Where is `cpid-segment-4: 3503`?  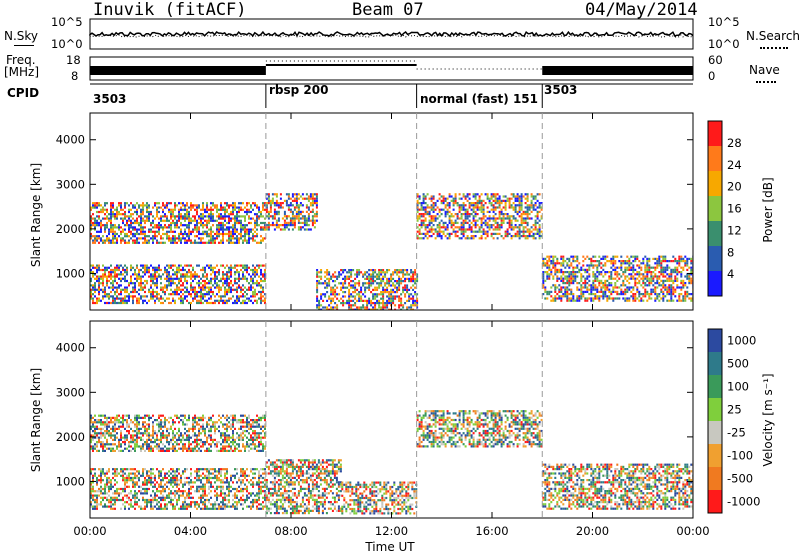 cpid-segment-4: 3503 is located at coordinates (561, 90).